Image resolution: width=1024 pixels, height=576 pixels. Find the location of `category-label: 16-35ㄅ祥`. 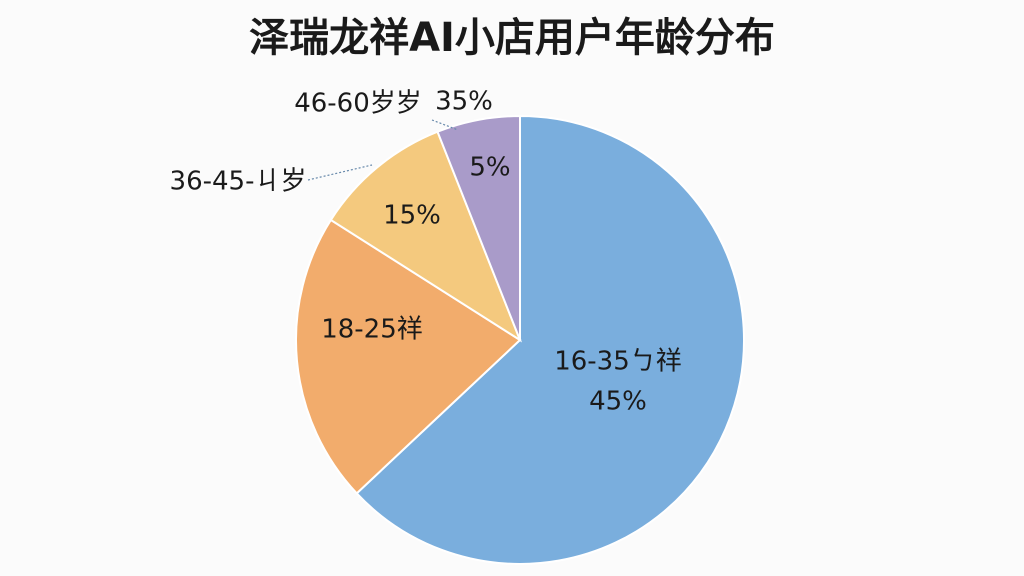

category-label: 16-35ㄅ祥 is located at coordinates (618, 362).